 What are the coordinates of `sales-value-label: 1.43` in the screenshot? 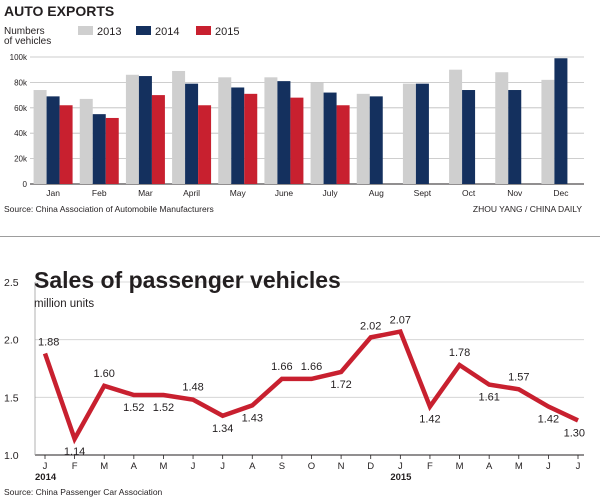 It's located at (252, 418).